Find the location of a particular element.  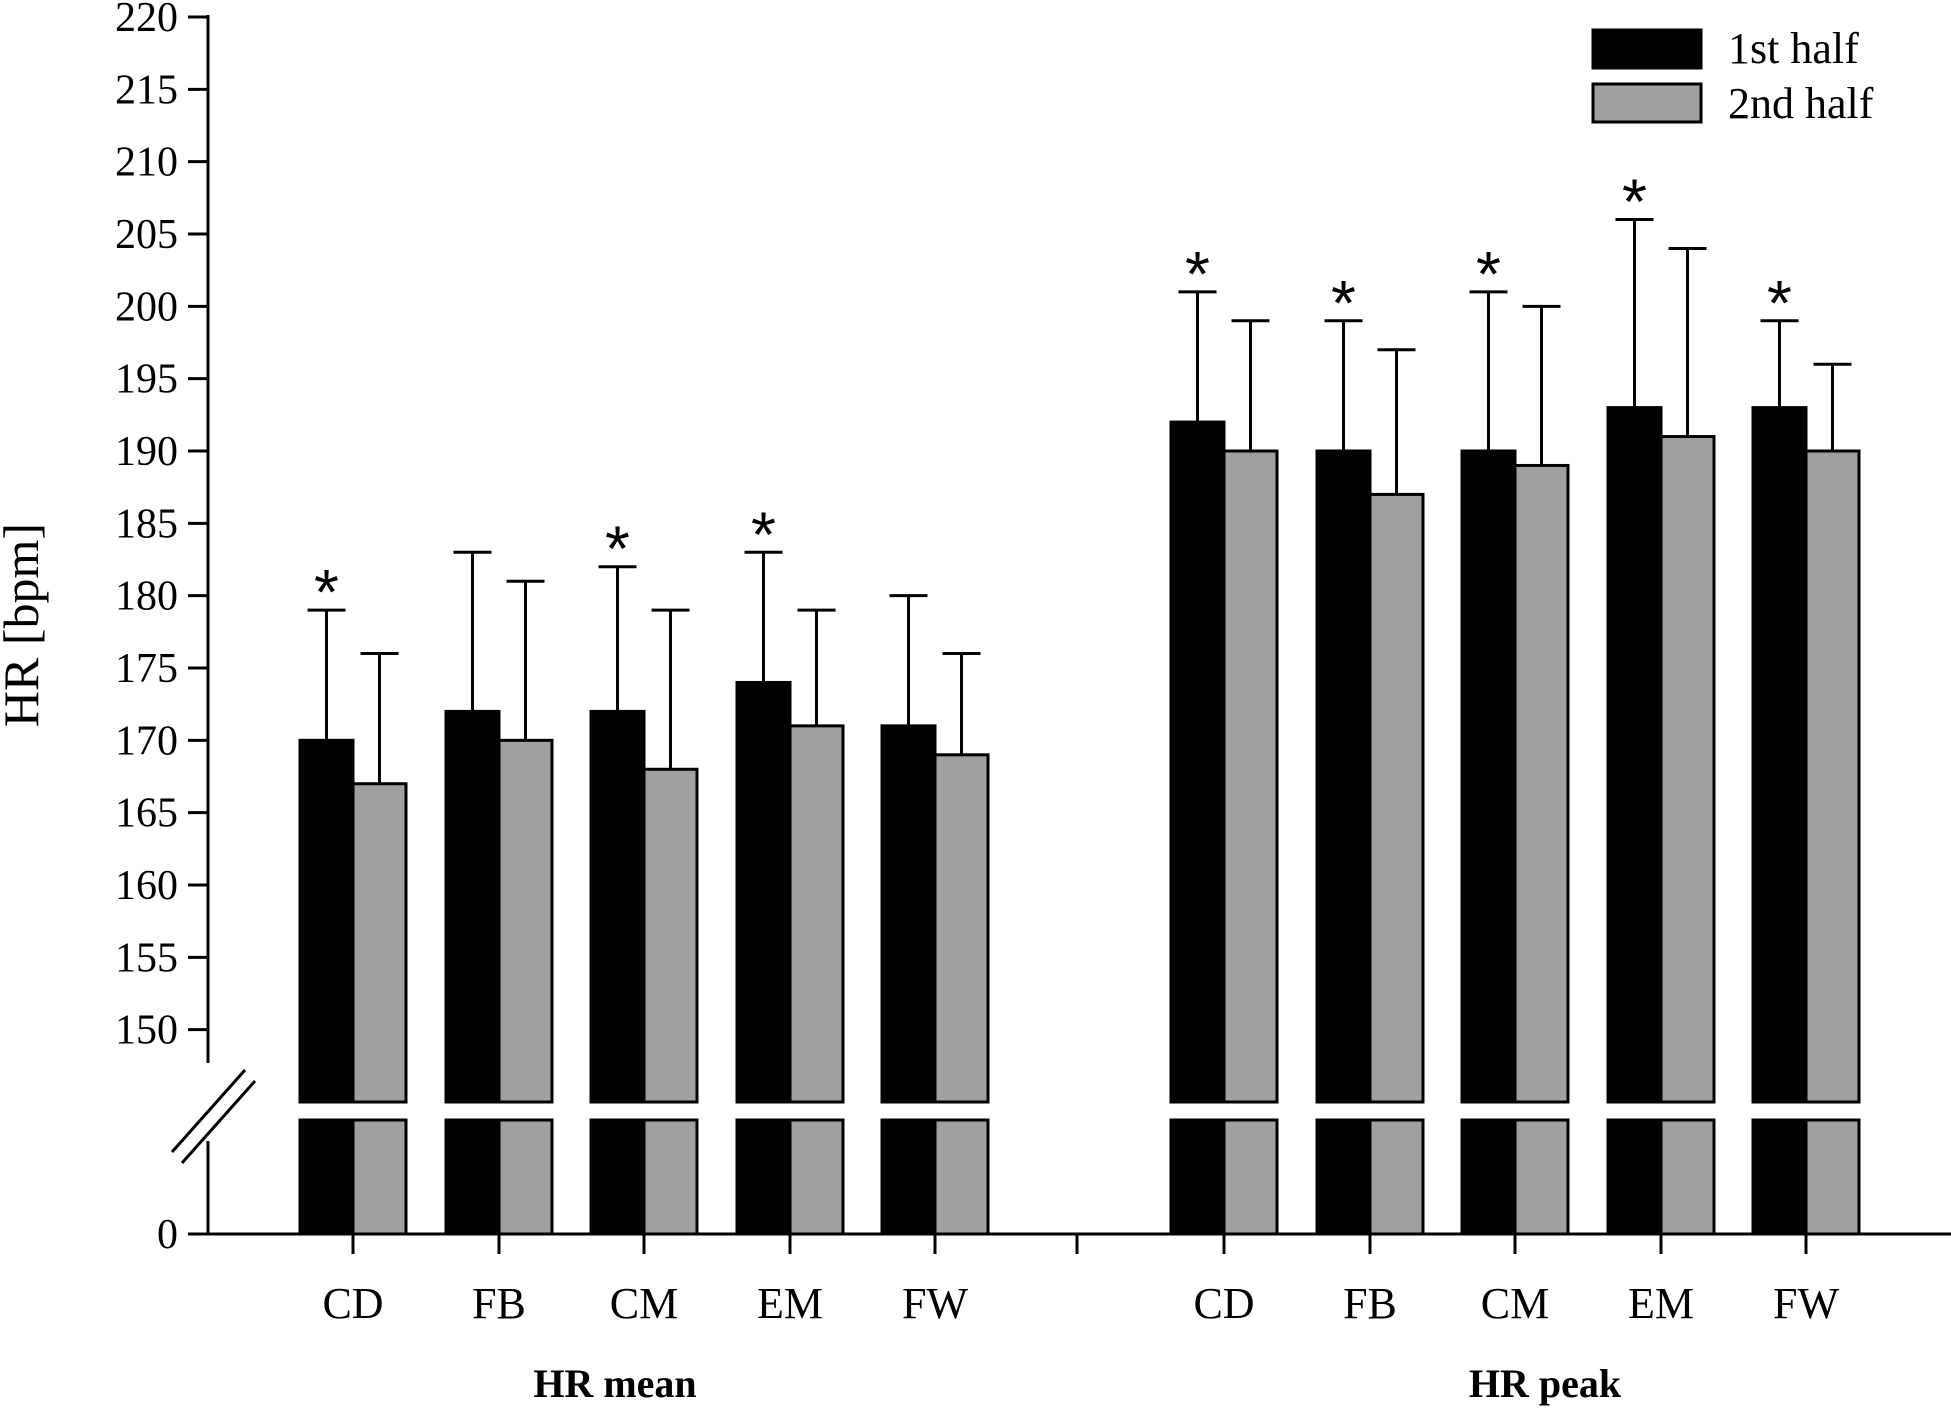

group-label: HR peak is located at coordinates (1545, 1383).